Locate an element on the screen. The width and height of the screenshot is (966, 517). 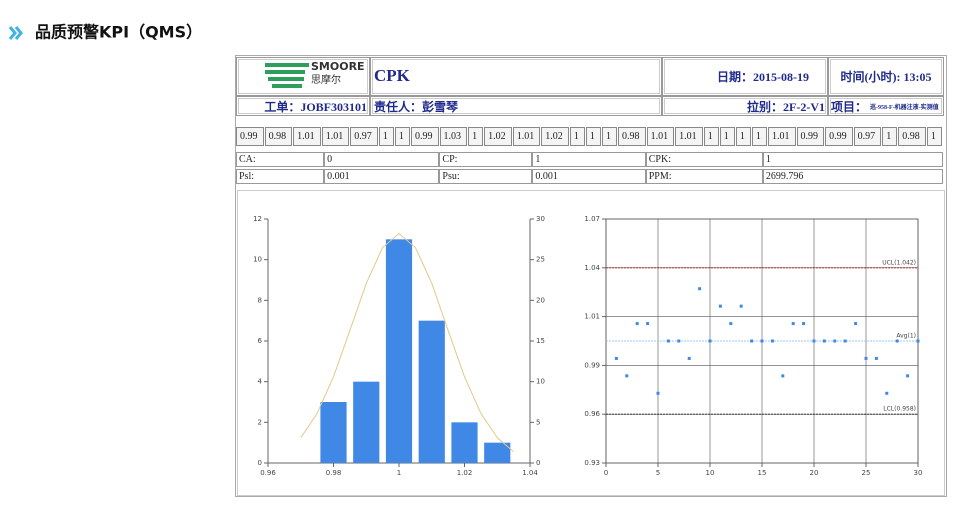
y-tick-label: 0.99 is located at coordinates (592, 365).